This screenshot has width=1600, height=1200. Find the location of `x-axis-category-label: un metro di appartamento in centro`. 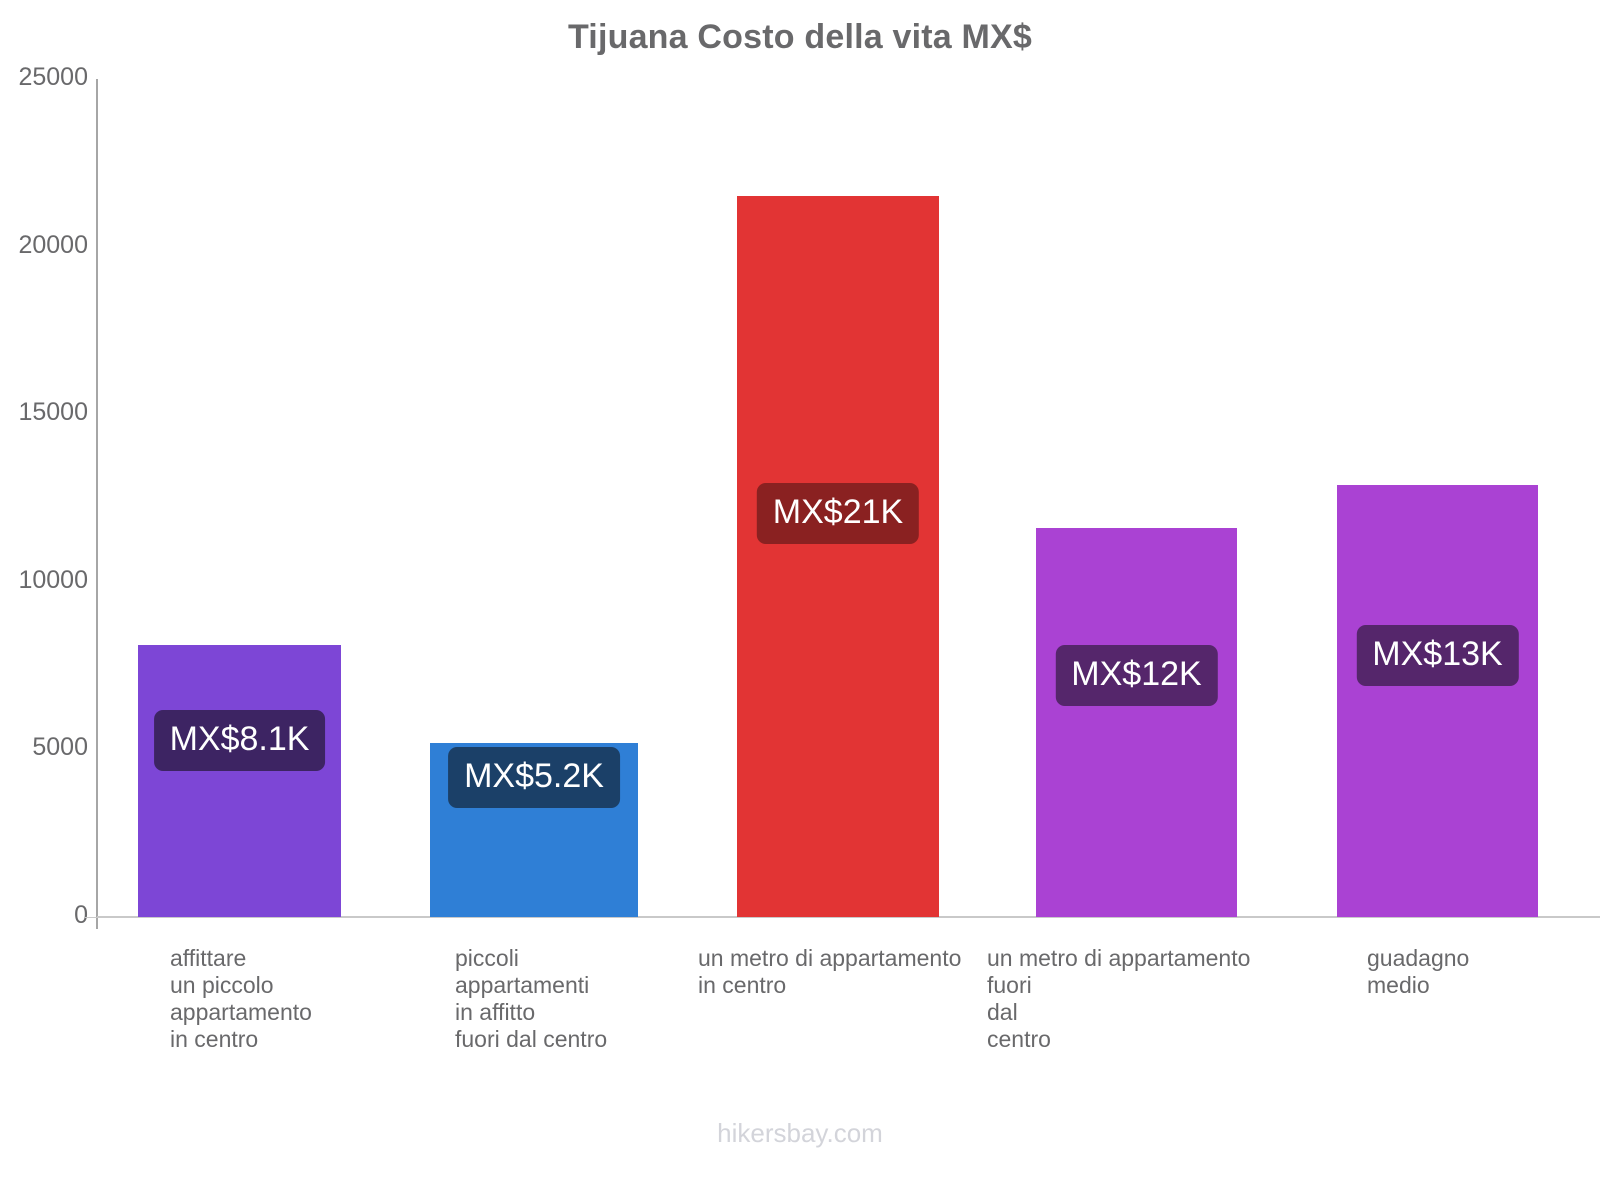

x-axis-category-label: un metro di appartamento in centro is located at coordinates (830, 971).